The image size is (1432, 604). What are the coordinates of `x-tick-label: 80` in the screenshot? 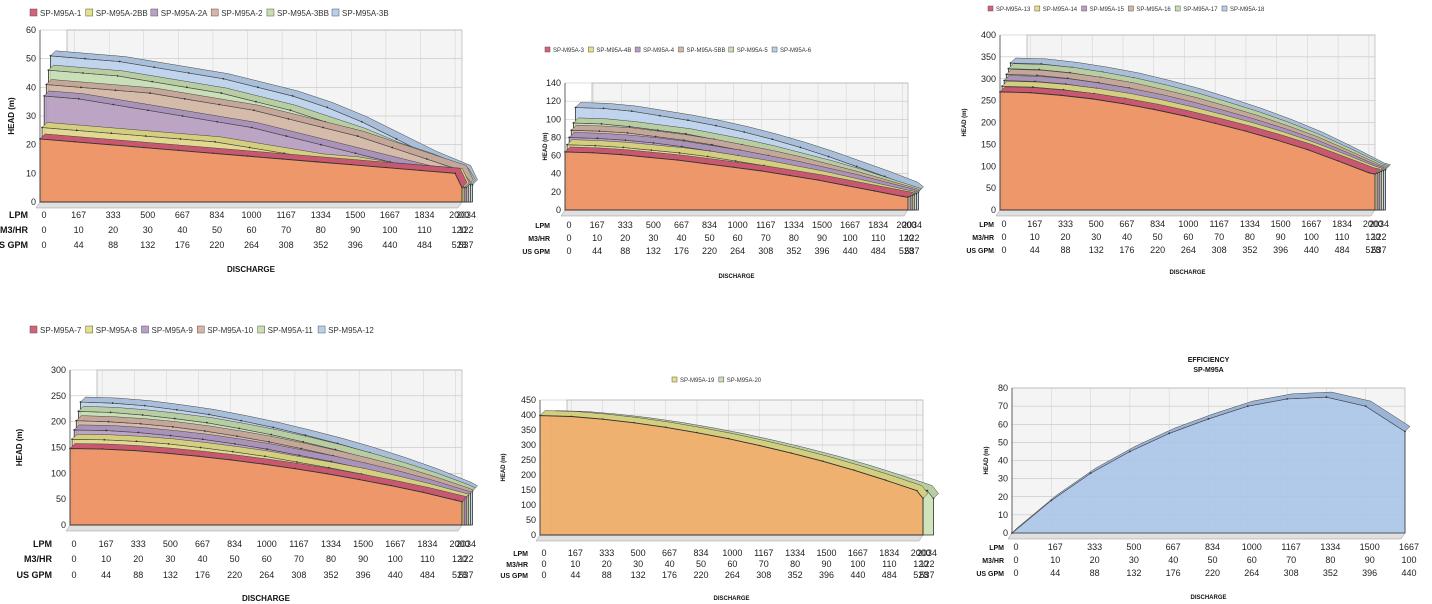 It's located at (321, 230).